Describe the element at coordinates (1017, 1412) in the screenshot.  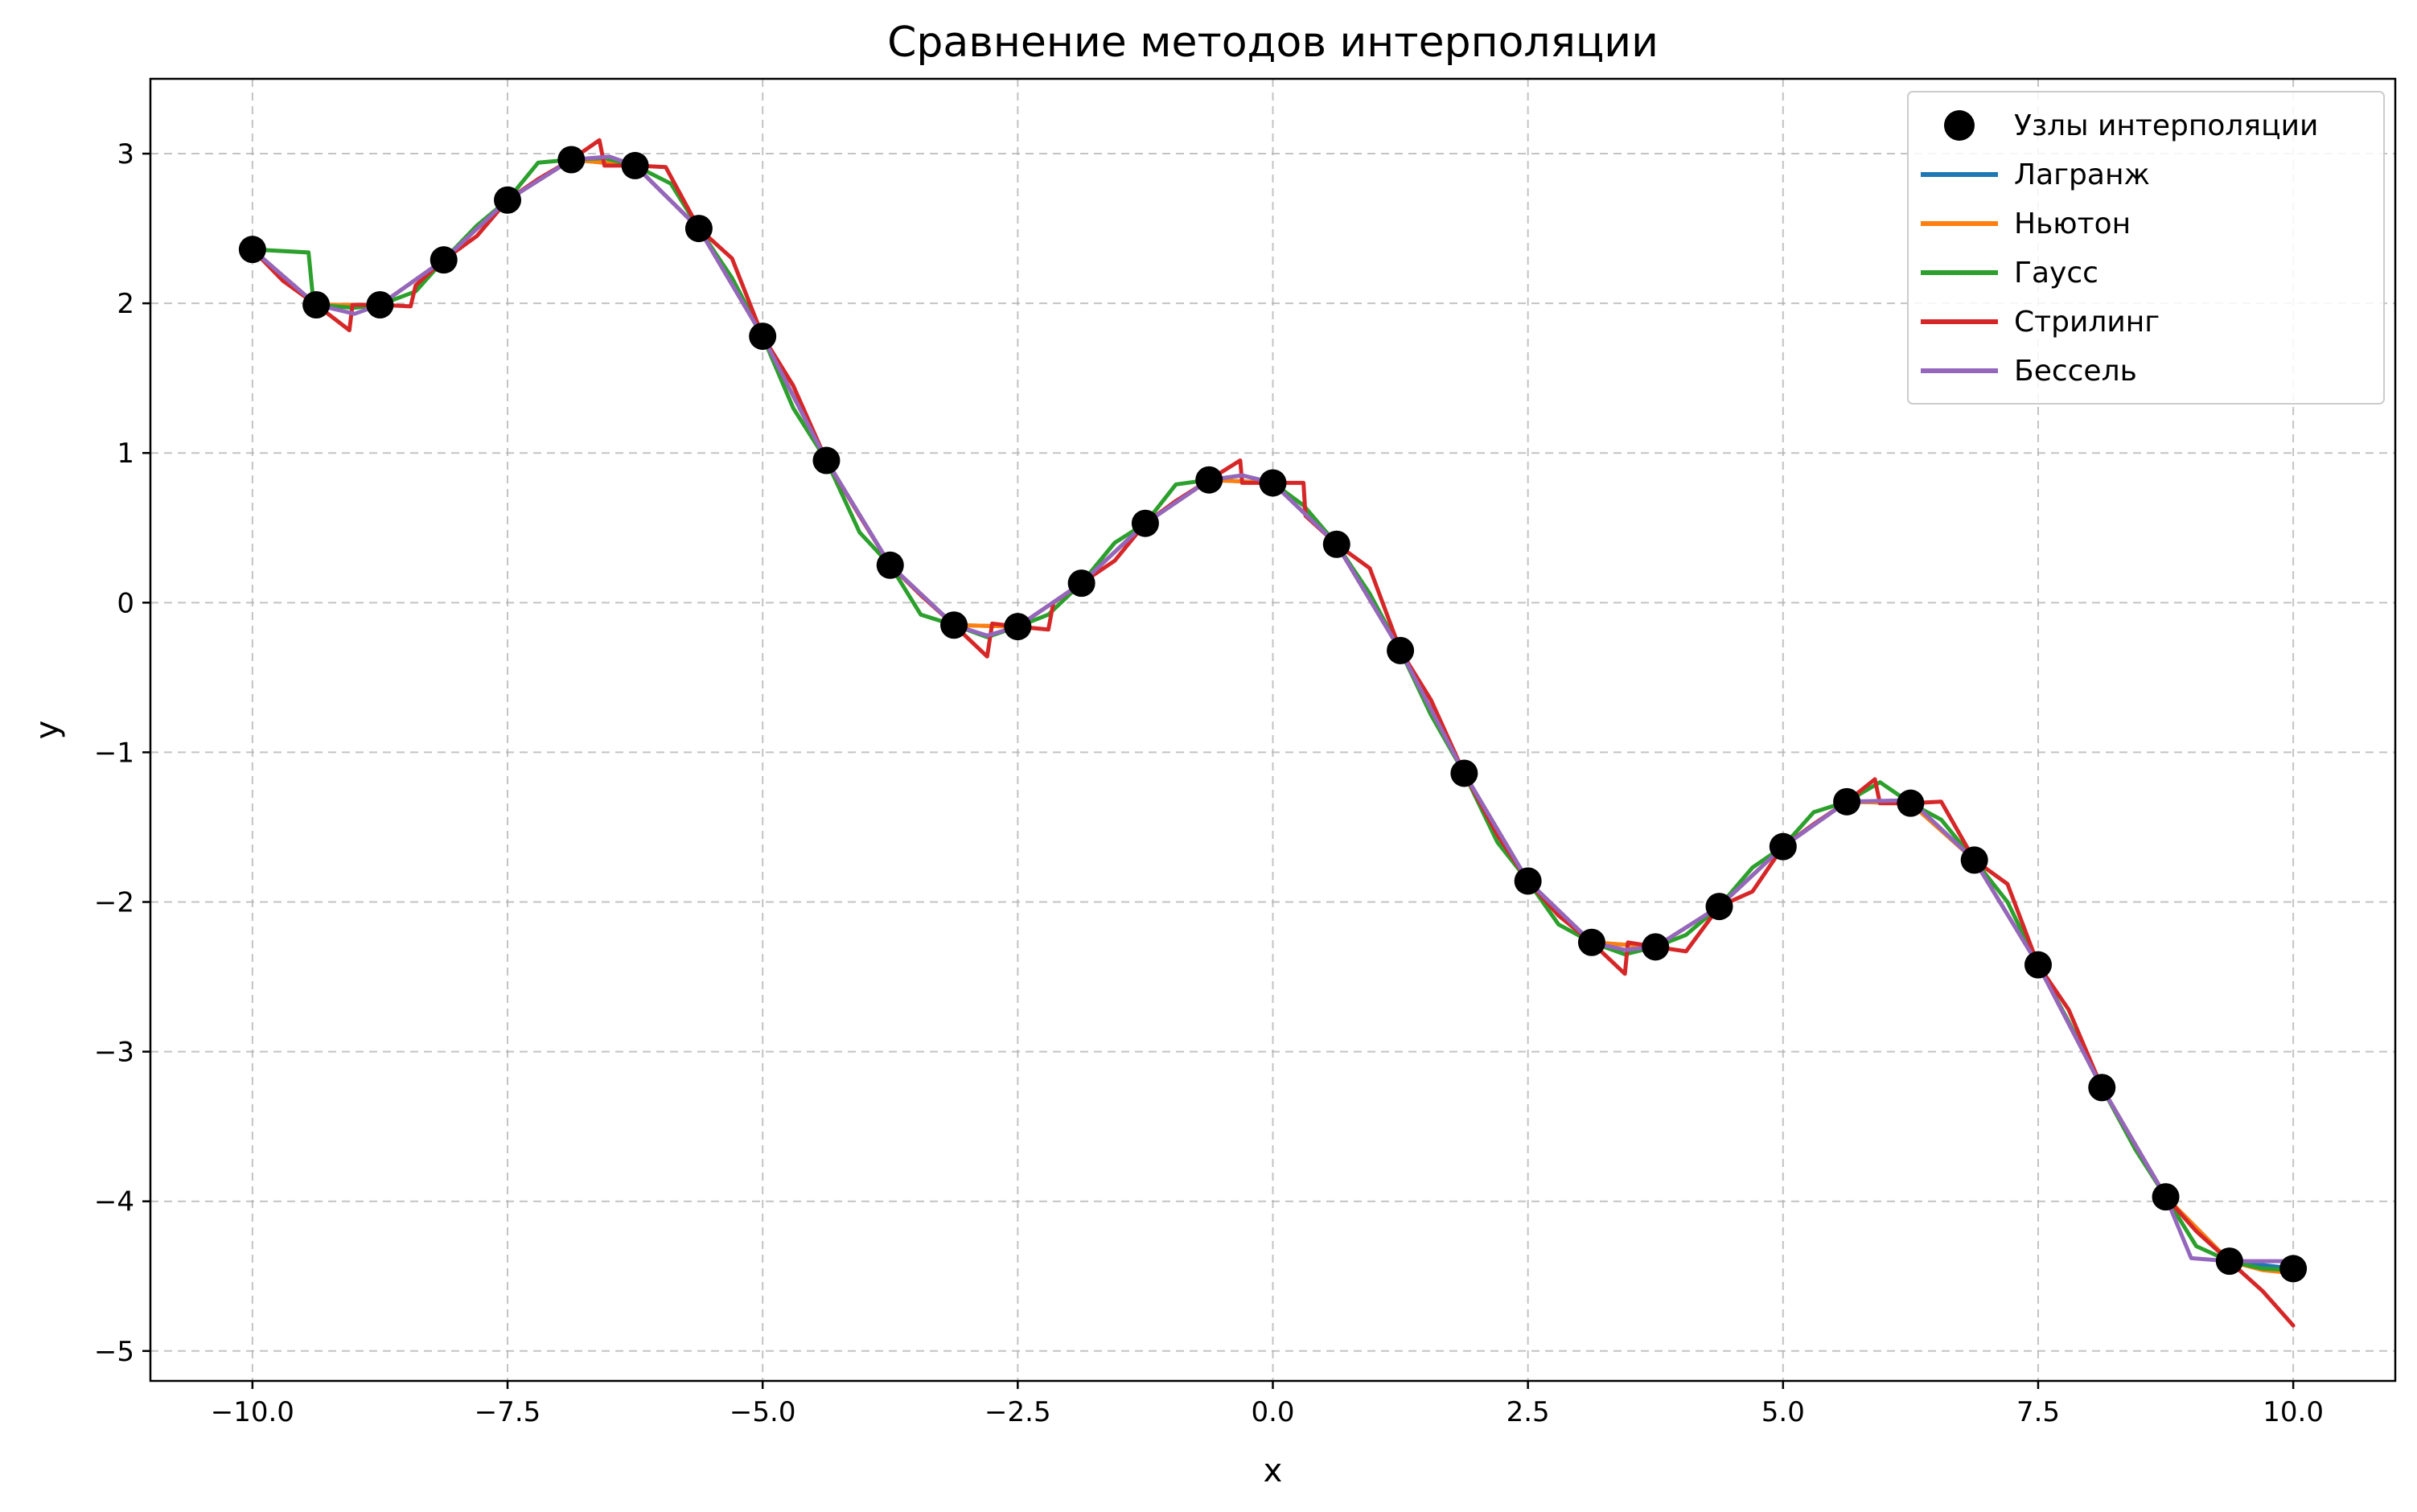
I see `x-tick-label: −2.5` at that location.